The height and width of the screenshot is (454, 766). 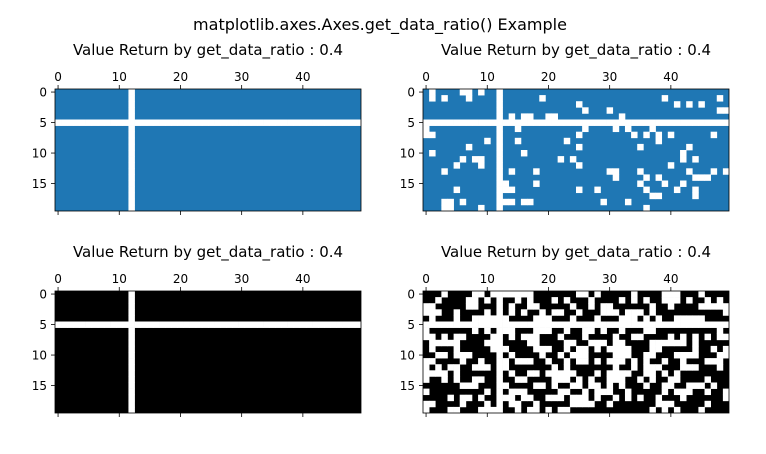 What do you see at coordinates (609, 77) in the screenshot?
I see `x-tick-label: 30` at bounding box center [609, 77].